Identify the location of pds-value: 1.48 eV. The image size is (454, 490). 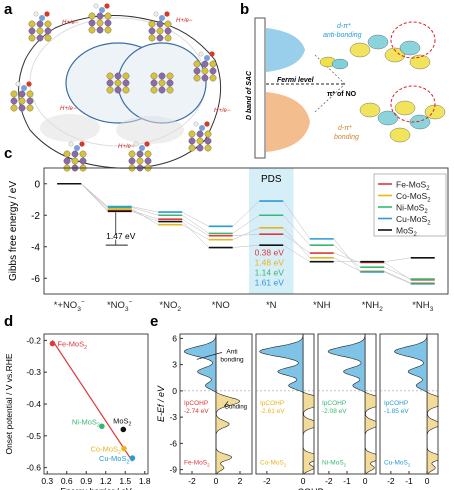
(270, 262).